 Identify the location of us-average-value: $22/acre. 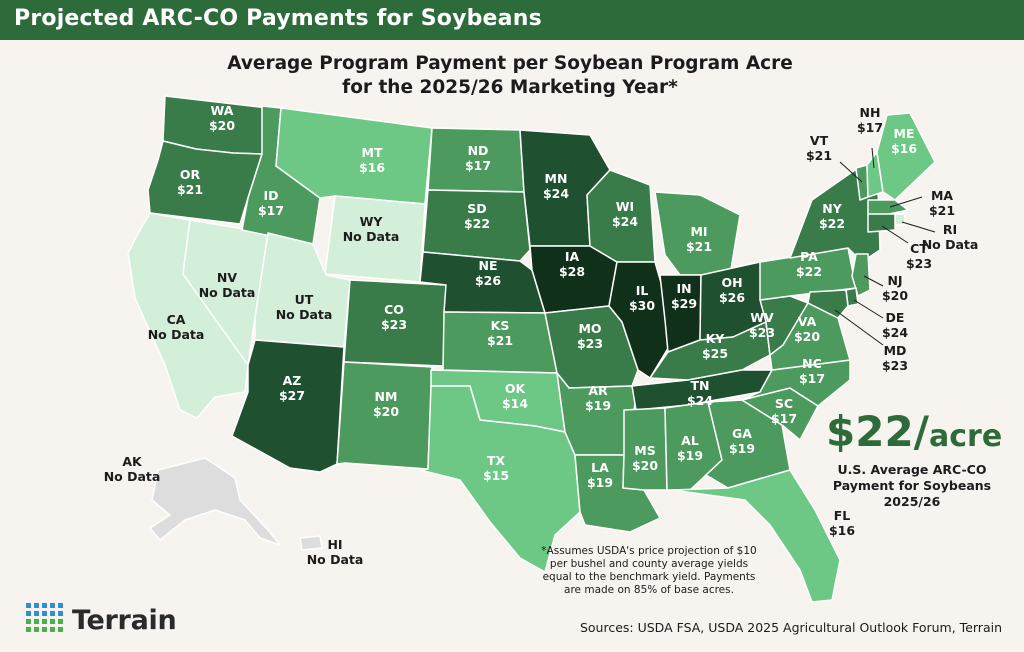
(914, 434).